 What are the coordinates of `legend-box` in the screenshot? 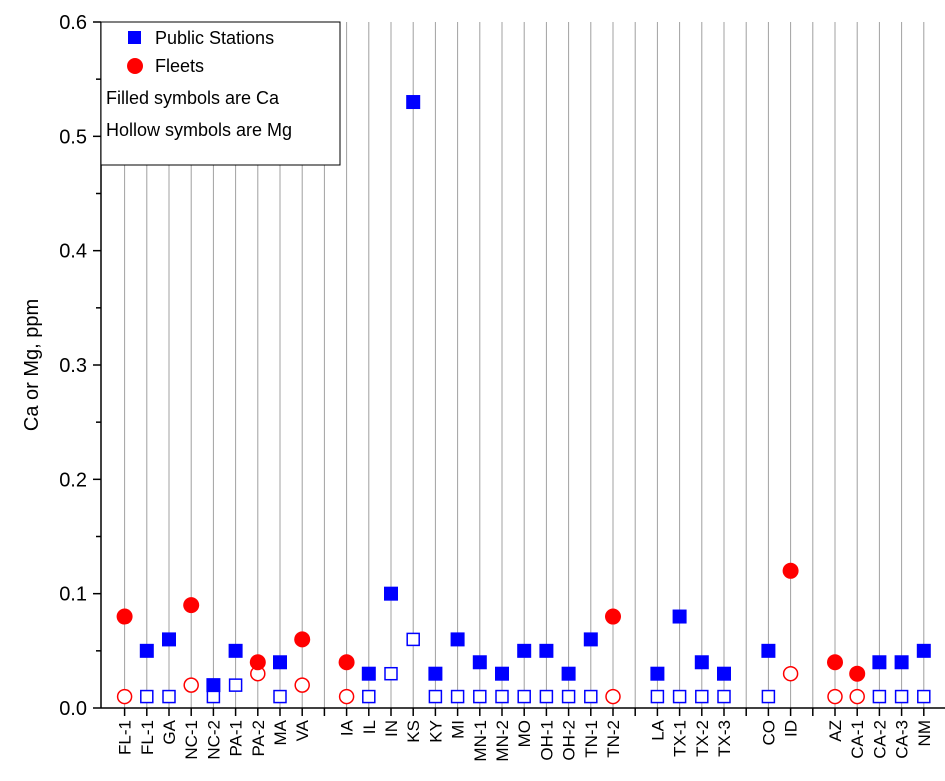 It's located at (220, 93).